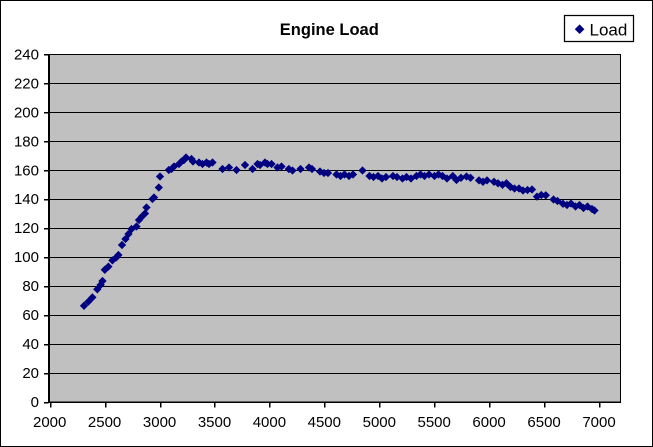 The image size is (653, 447). What do you see at coordinates (329, 30) in the screenshot?
I see `svg-text: Engine Load` at bounding box center [329, 30].